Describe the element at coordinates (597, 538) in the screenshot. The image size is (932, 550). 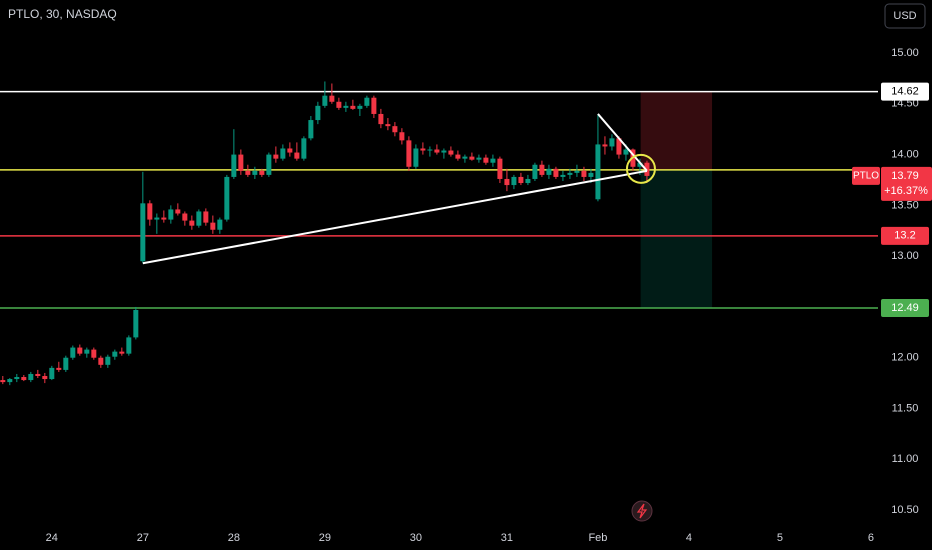
I see `x-tick-label: Feb` at that location.